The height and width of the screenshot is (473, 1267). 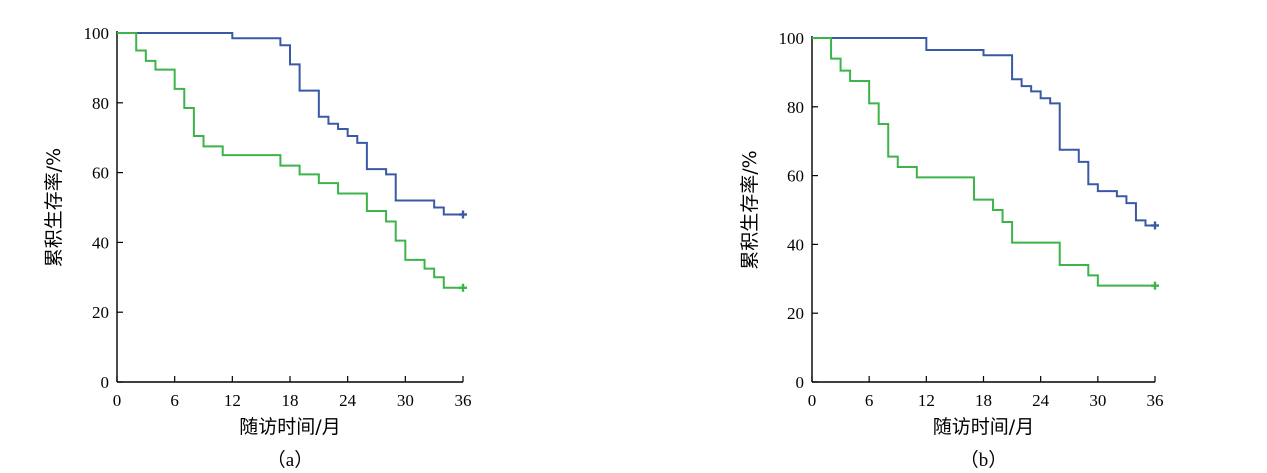 What do you see at coordinates (984, 460) in the screenshot?
I see `panel-caption: （b）` at bounding box center [984, 460].